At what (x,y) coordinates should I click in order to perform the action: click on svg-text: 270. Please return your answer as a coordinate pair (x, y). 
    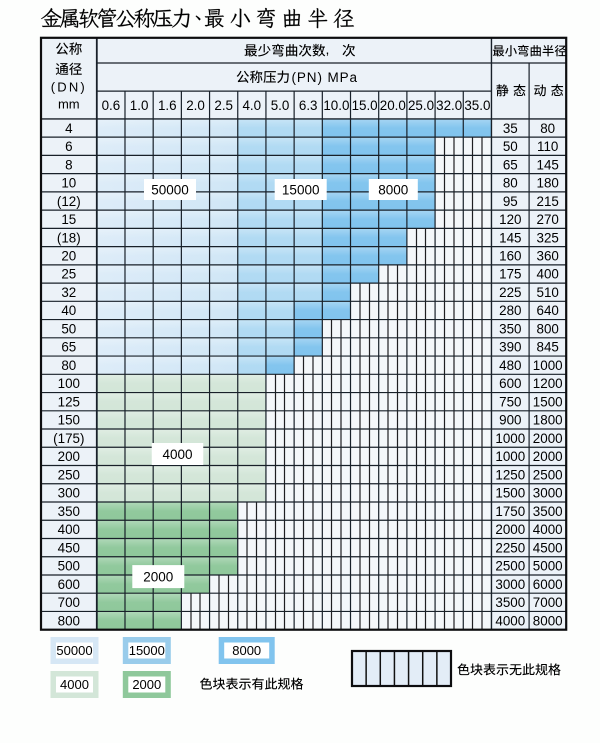
    Looking at the image, I should click on (548, 219).